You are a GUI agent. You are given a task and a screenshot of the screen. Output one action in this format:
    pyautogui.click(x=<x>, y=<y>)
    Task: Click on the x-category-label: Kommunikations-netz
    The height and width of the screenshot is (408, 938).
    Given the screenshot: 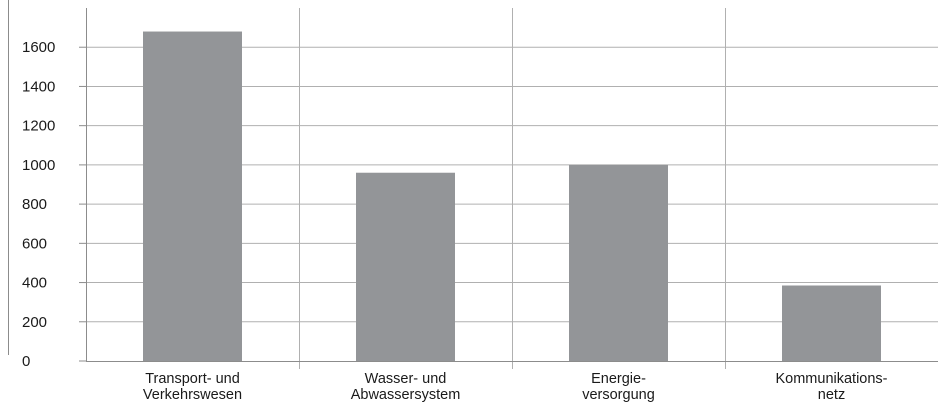 What is the action you would take?
    pyautogui.click(x=831, y=387)
    